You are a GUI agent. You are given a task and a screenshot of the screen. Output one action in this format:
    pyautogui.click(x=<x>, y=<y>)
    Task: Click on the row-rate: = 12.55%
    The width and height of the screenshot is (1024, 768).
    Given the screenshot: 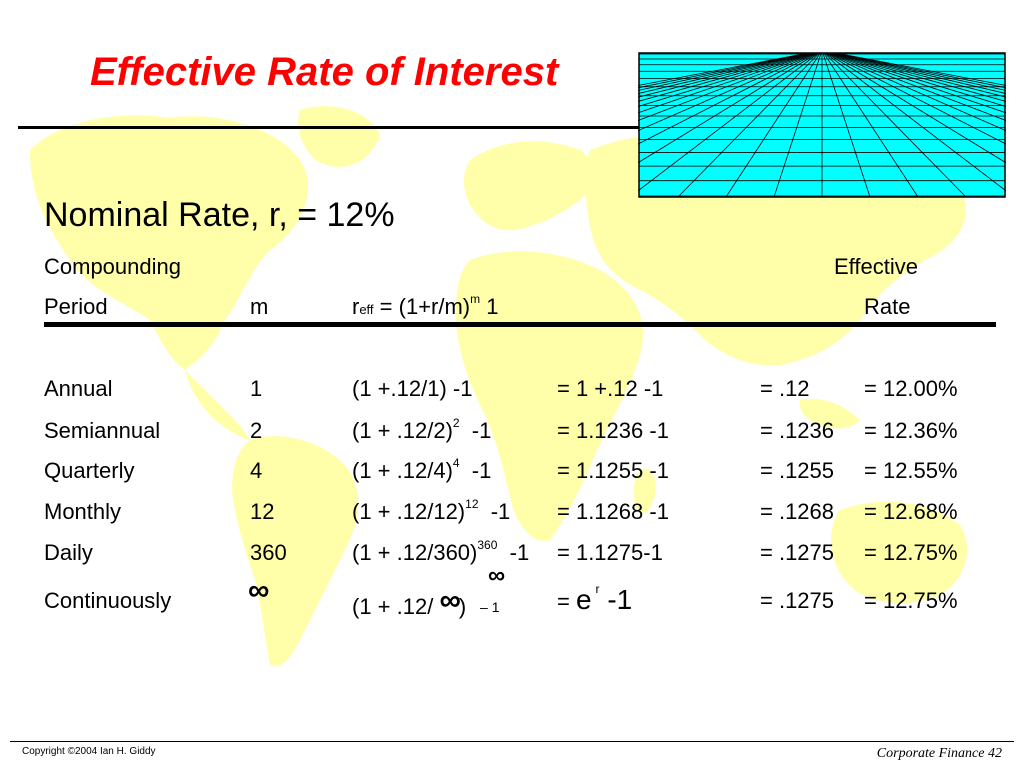 What is the action you would take?
    pyautogui.click(x=911, y=470)
    